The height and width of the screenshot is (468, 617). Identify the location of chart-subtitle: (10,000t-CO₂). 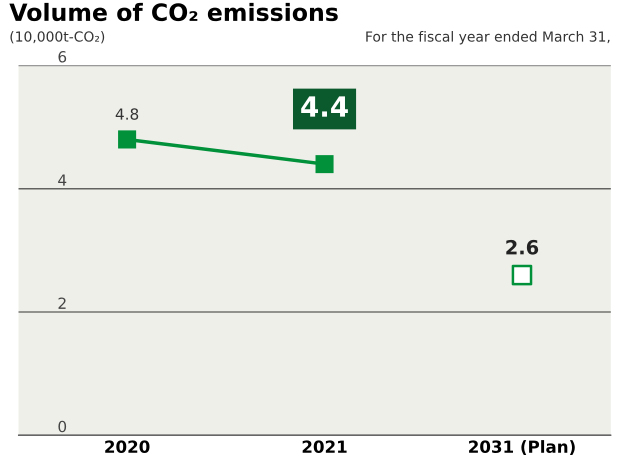
(57, 37).